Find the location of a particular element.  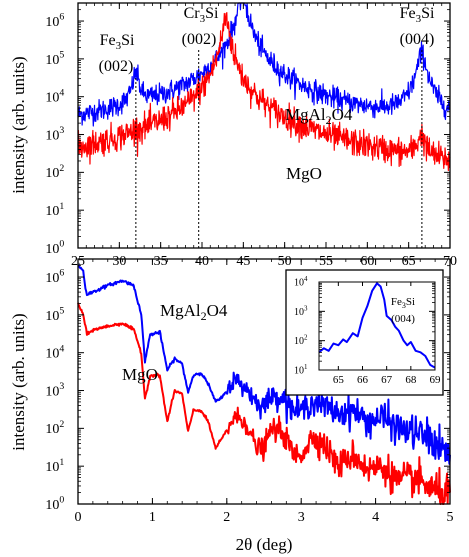

inset-plot-frame is located at coordinates (377, 326).